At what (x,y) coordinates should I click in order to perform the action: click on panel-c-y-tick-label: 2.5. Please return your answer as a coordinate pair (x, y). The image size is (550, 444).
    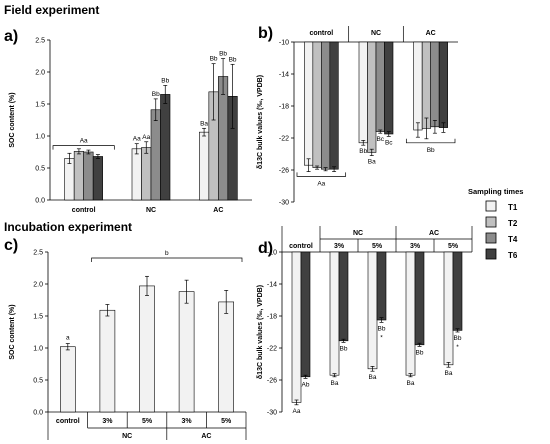
    Looking at the image, I should click on (38, 253).